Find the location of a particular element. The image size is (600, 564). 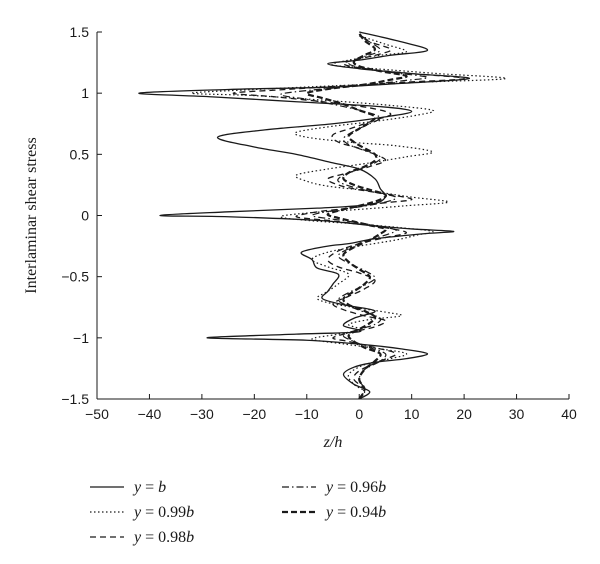

x-tick-label: −40 is located at coordinates (150, 414).